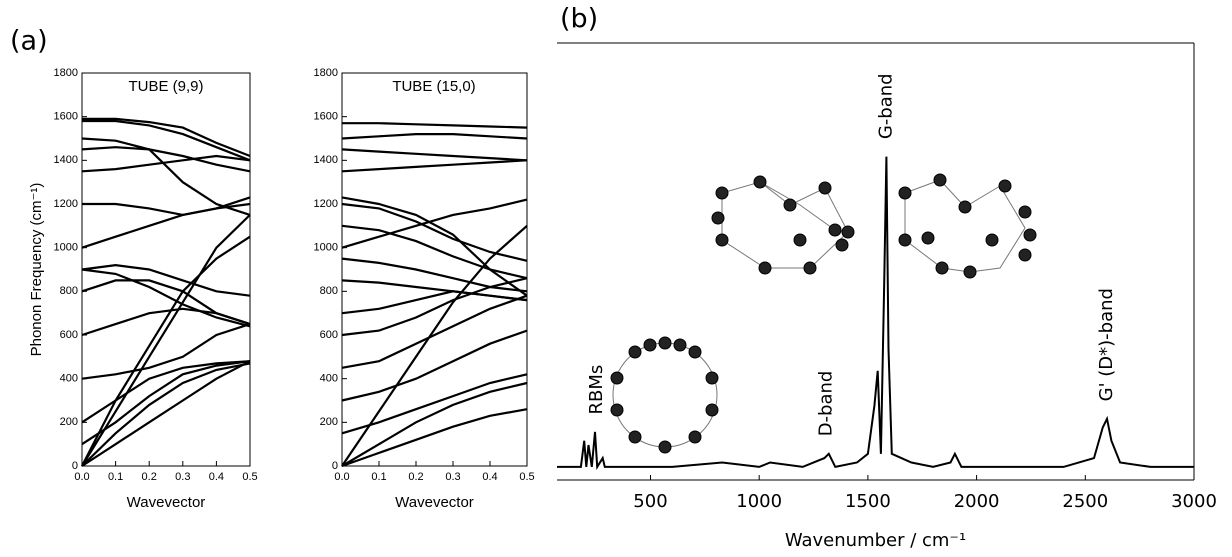 This screenshot has width=1232, height=557. Describe the element at coordinates (36, 270) in the screenshot. I see `y-axis-label: Phonon Frequency (cm⁻¹)` at that location.